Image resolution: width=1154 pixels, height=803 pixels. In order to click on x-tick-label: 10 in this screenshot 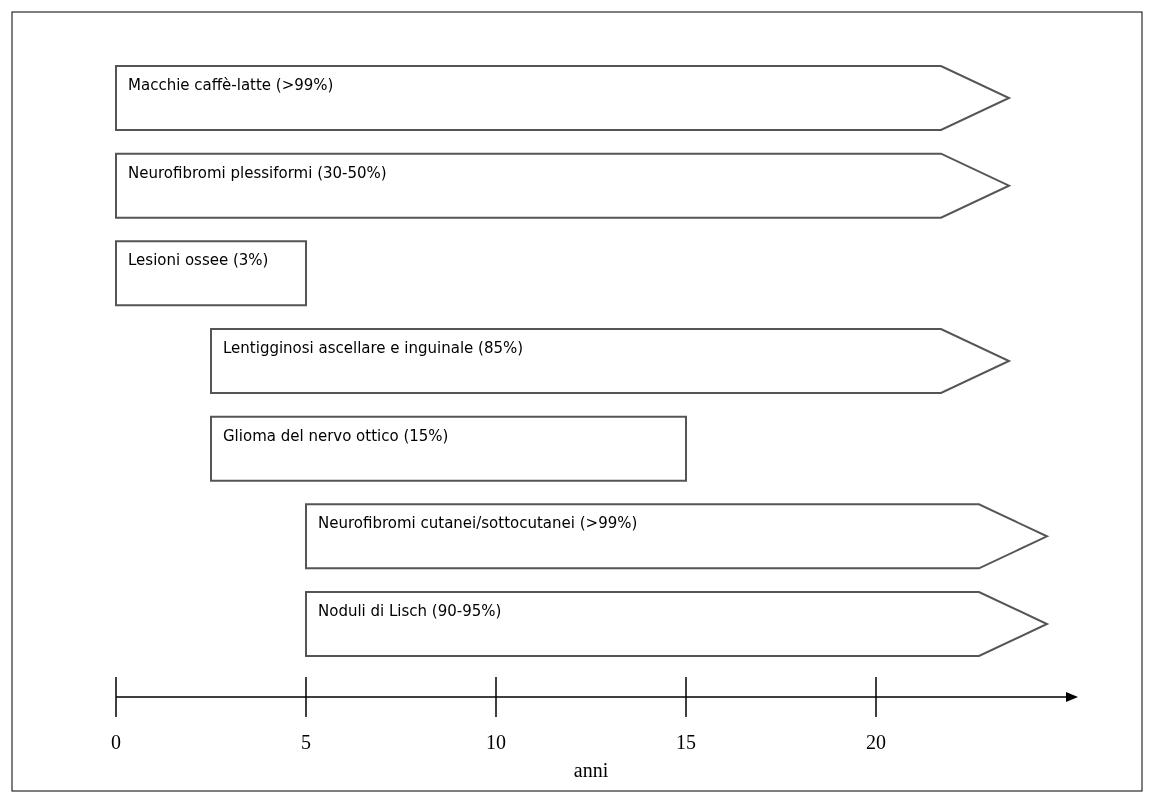, I will do `click(496, 742)`.